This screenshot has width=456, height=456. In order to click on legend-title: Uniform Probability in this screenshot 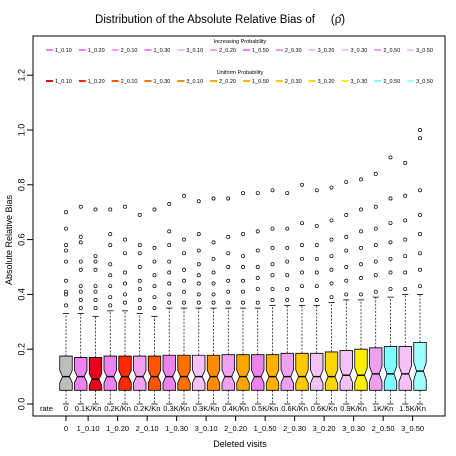, I will do `click(240, 73)`.